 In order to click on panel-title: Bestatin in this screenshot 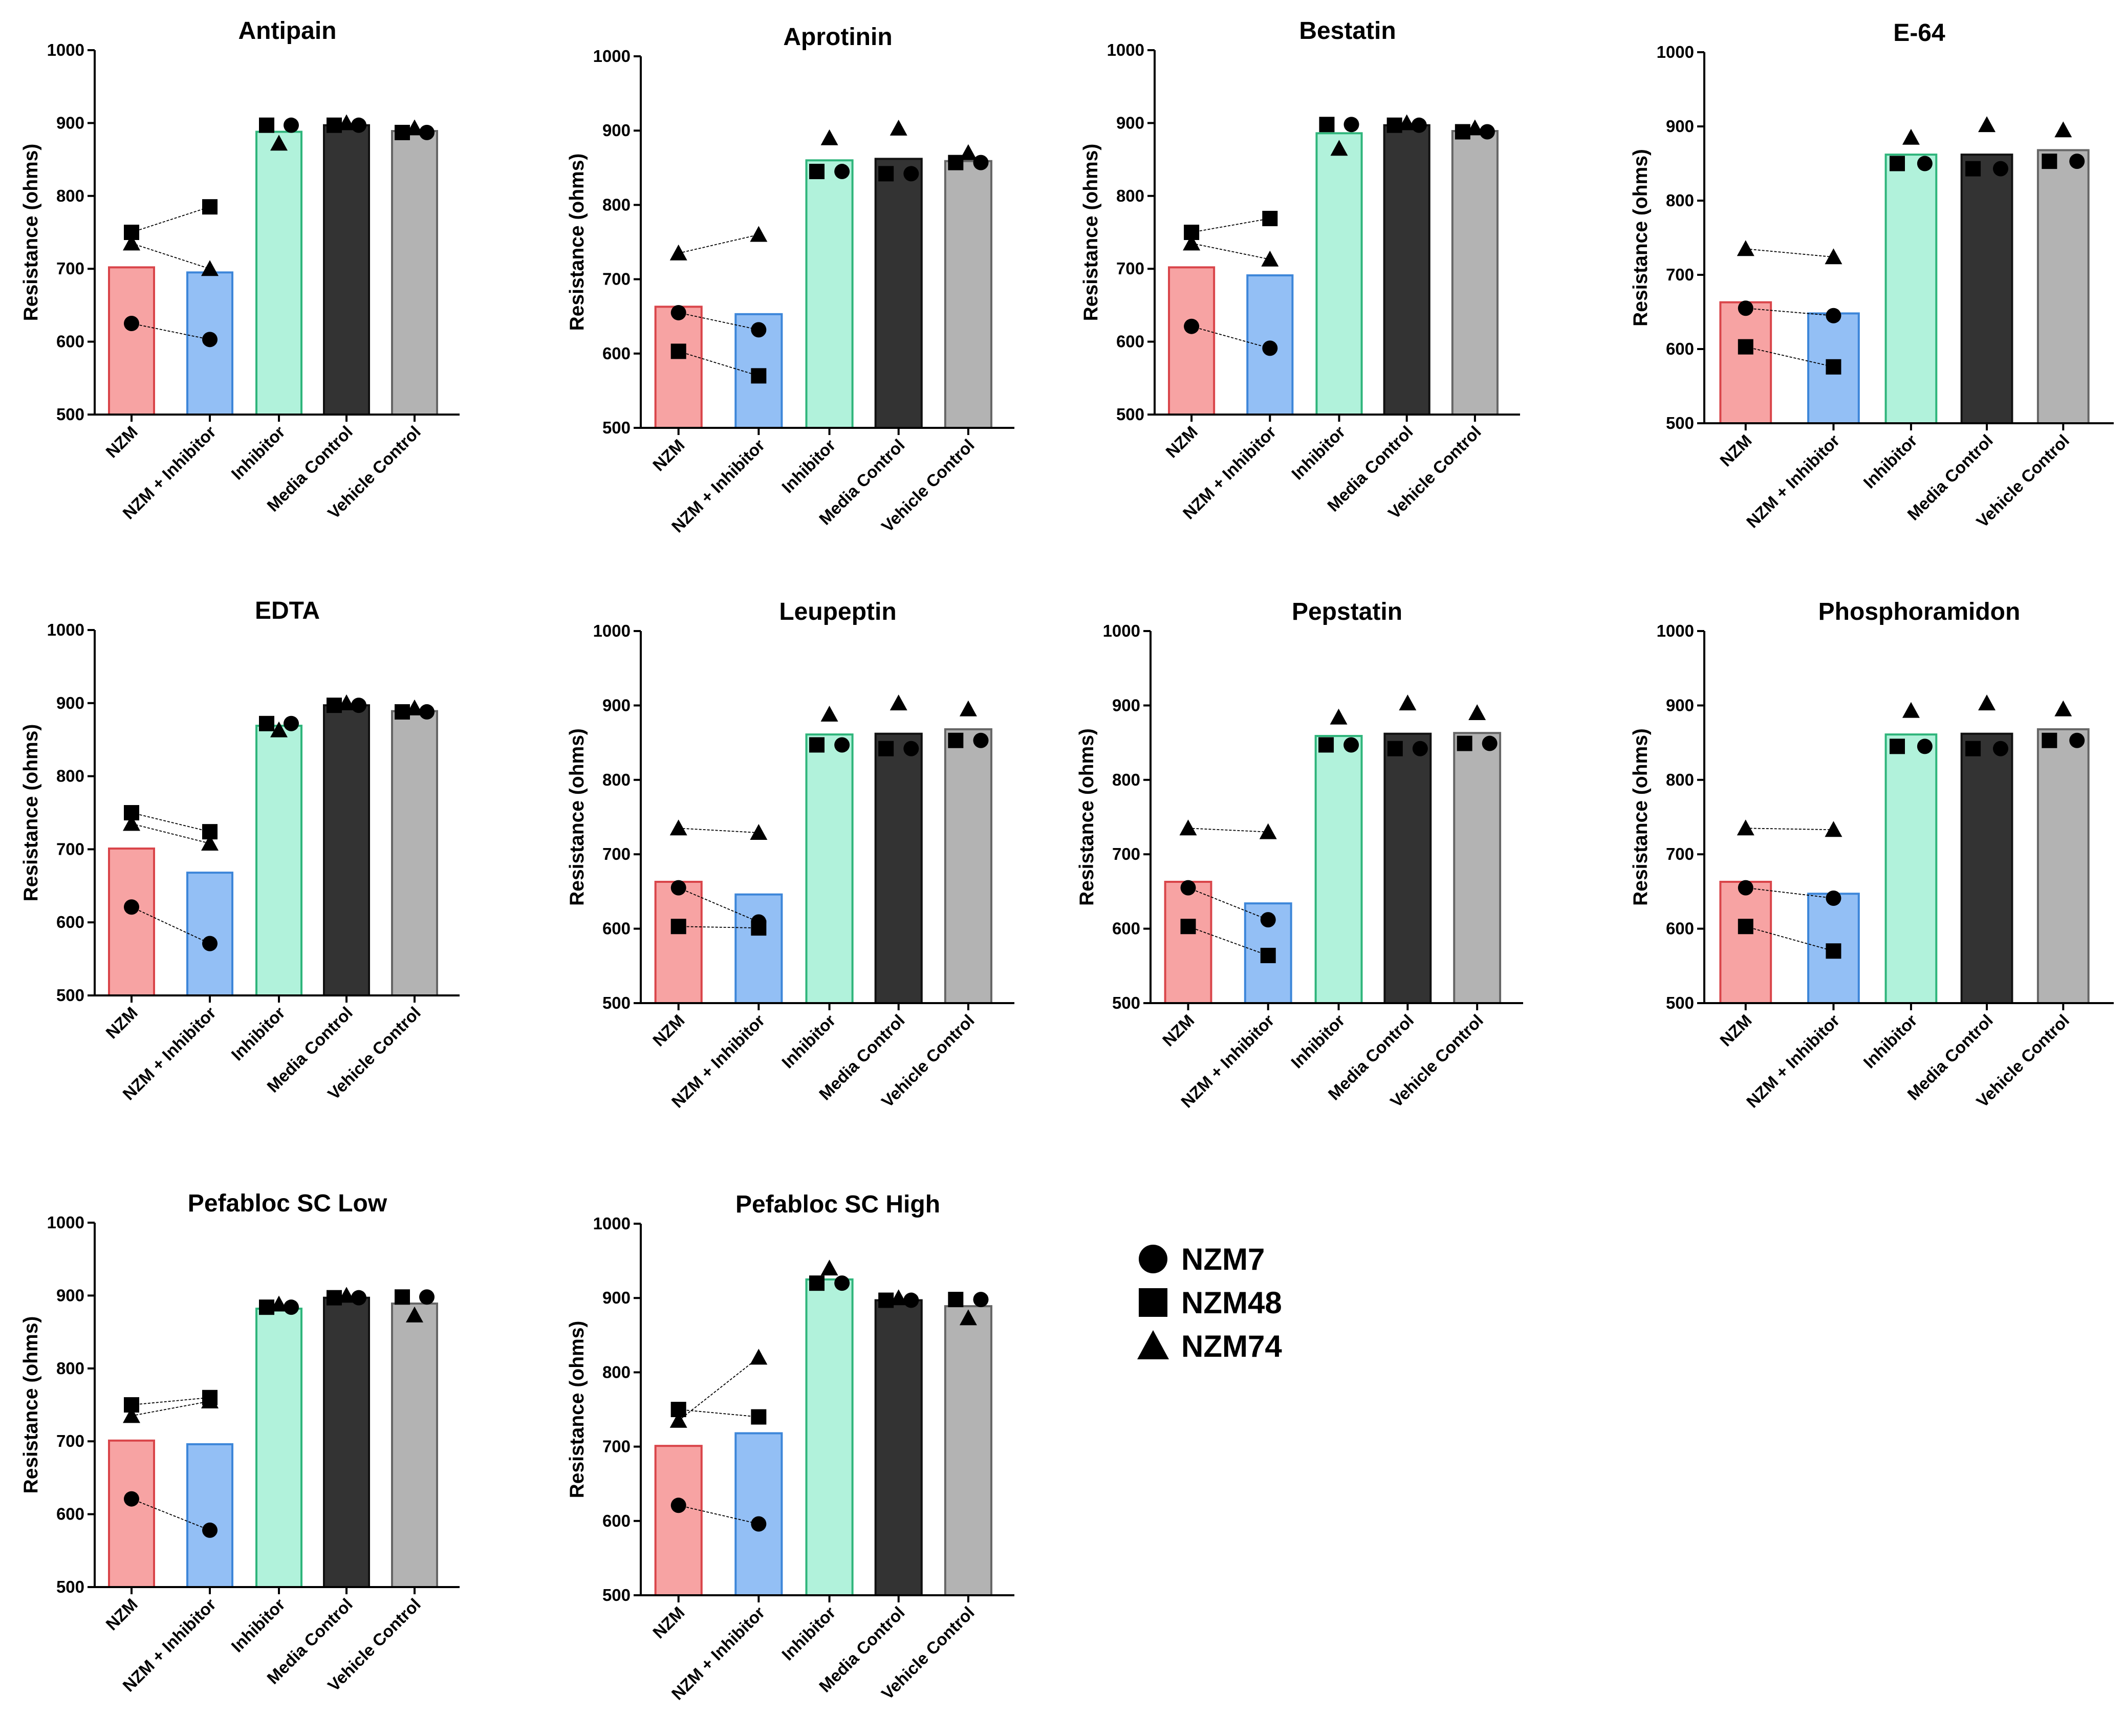, I will do `click(1348, 31)`.